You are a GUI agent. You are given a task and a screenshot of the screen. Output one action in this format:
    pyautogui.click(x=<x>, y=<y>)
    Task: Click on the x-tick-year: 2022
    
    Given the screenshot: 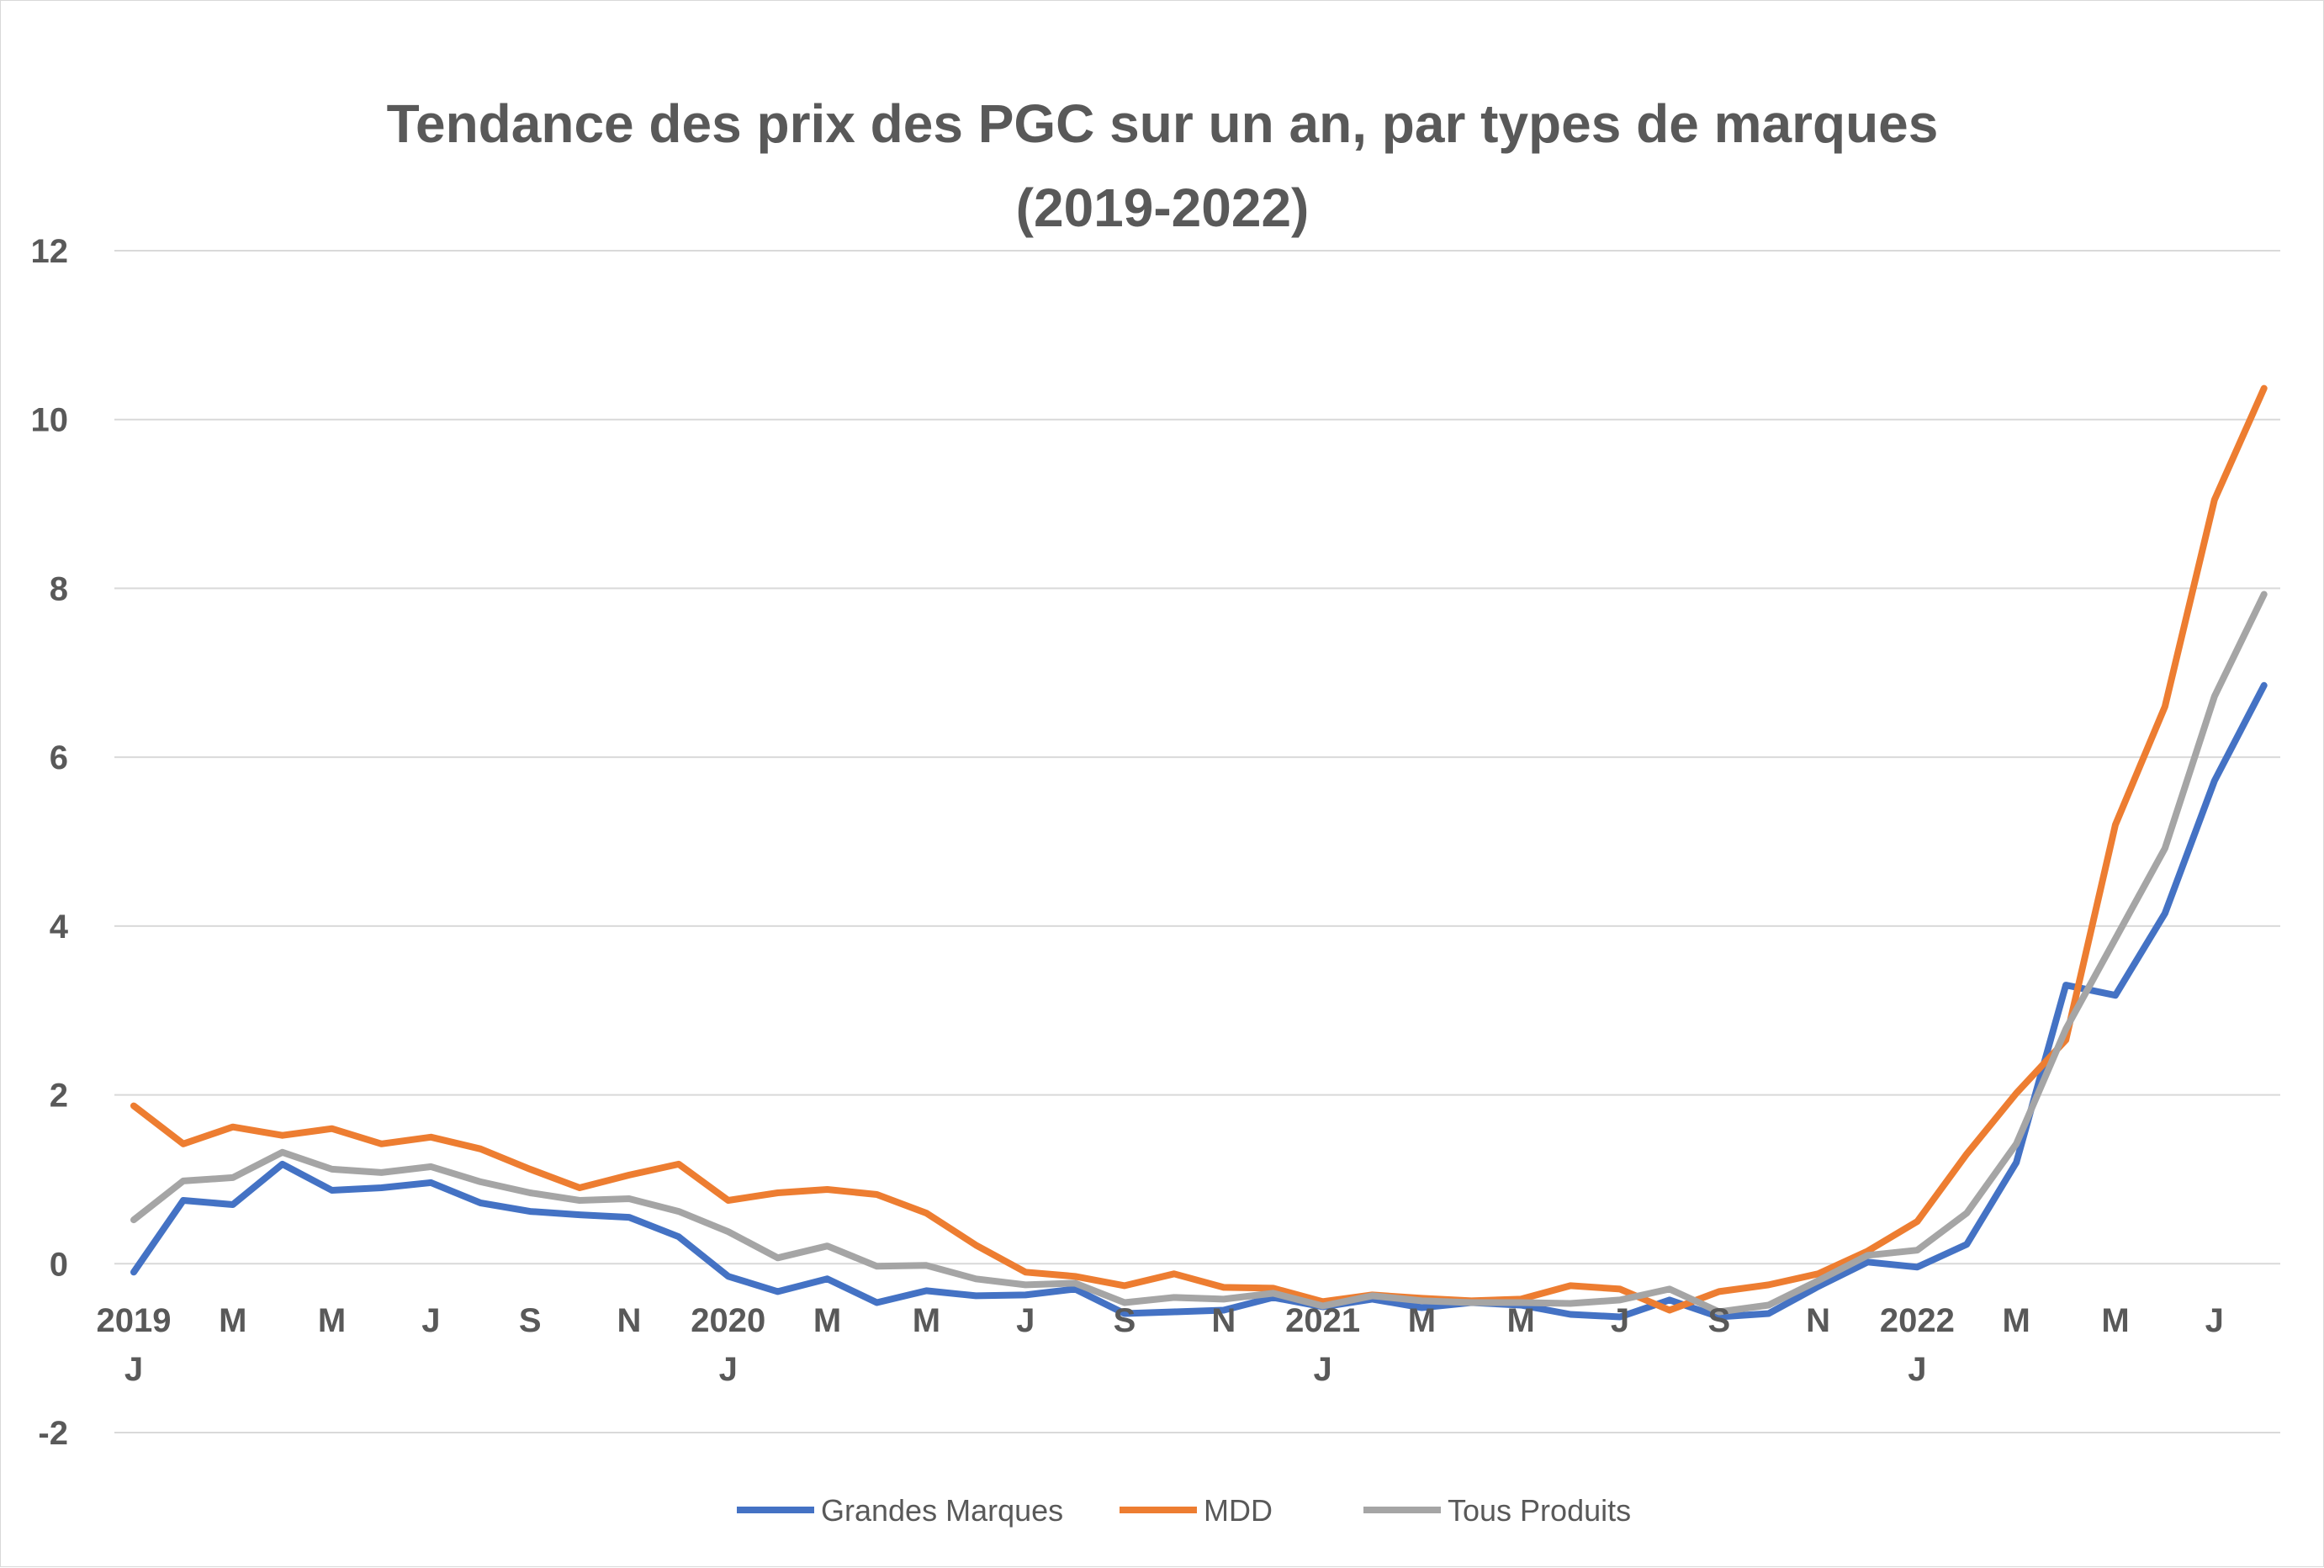 What is the action you would take?
    pyautogui.click(x=1918, y=1320)
    